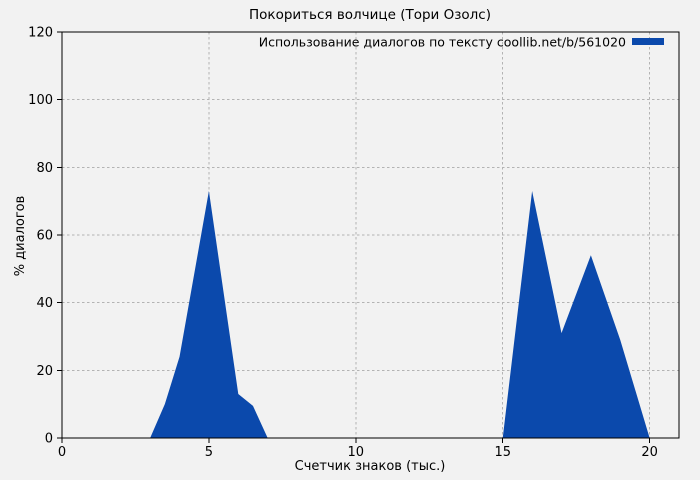  I want to click on x-tick-label: 0, so click(62, 452).